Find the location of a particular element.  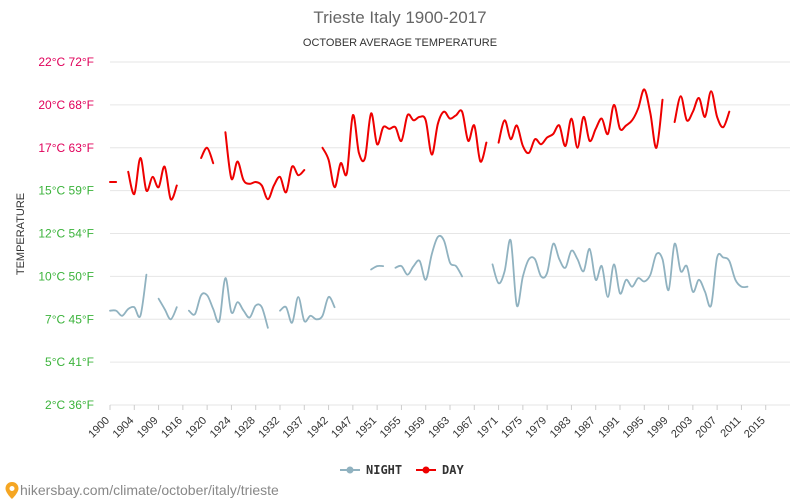

x-tick-label: 1955 is located at coordinates (391, 428).